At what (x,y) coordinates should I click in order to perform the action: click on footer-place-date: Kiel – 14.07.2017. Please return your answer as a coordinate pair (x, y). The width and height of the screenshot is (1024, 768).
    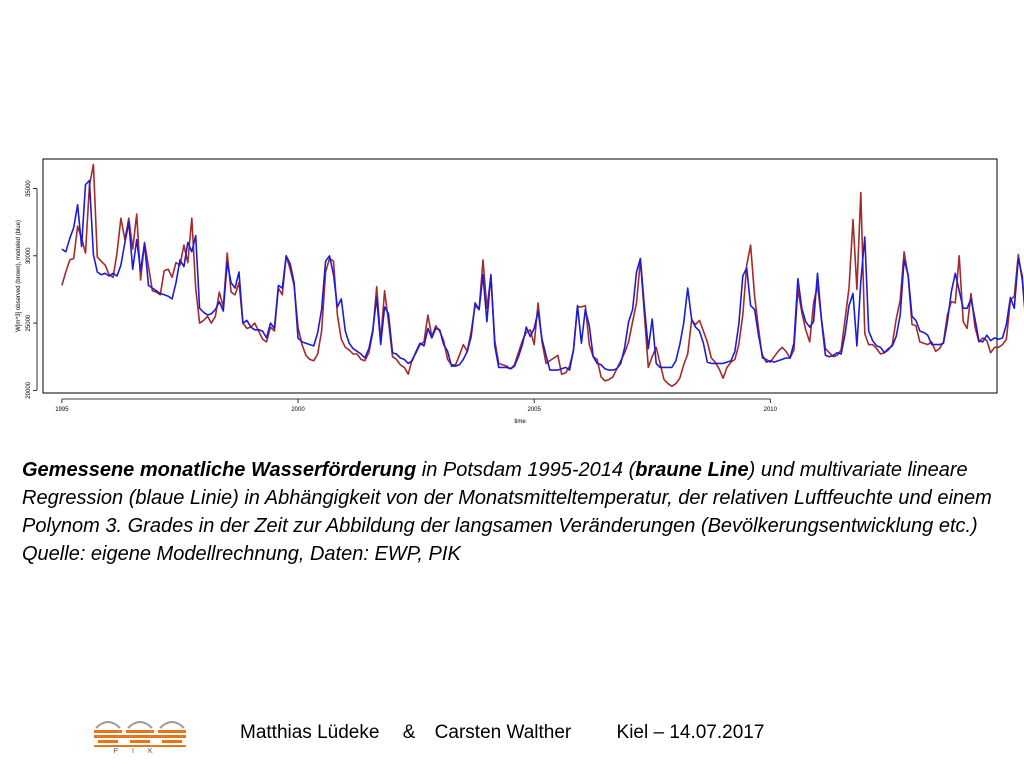
    Looking at the image, I should click on (690, 732).